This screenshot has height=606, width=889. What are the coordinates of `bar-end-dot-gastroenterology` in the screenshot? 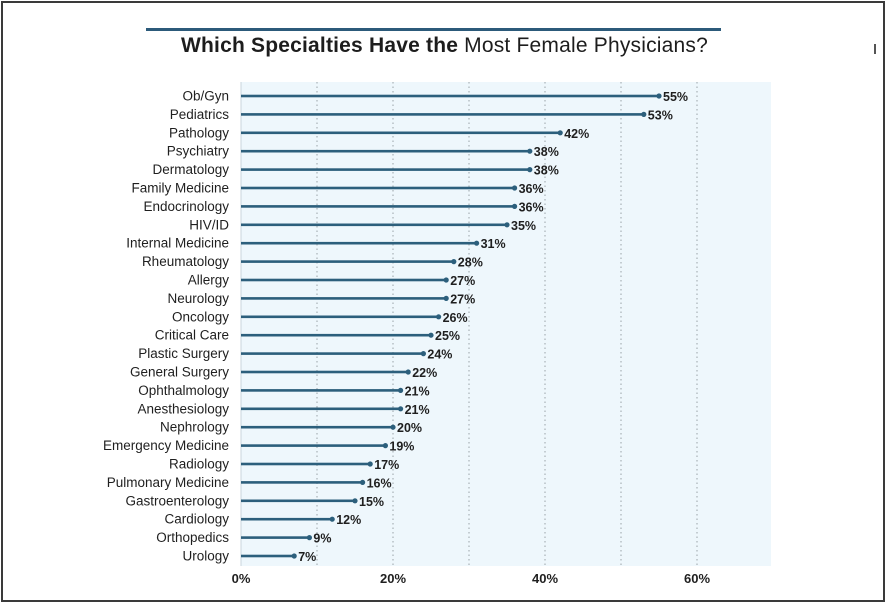 It's located at (355, 501).